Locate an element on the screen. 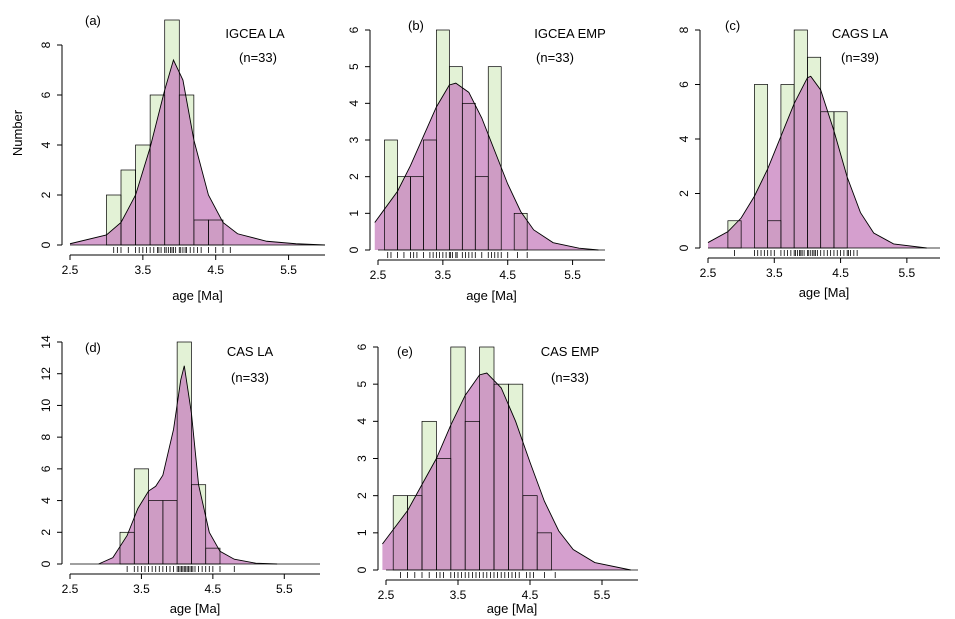  y-axis-title: Number is located at coordinates (17, 132).